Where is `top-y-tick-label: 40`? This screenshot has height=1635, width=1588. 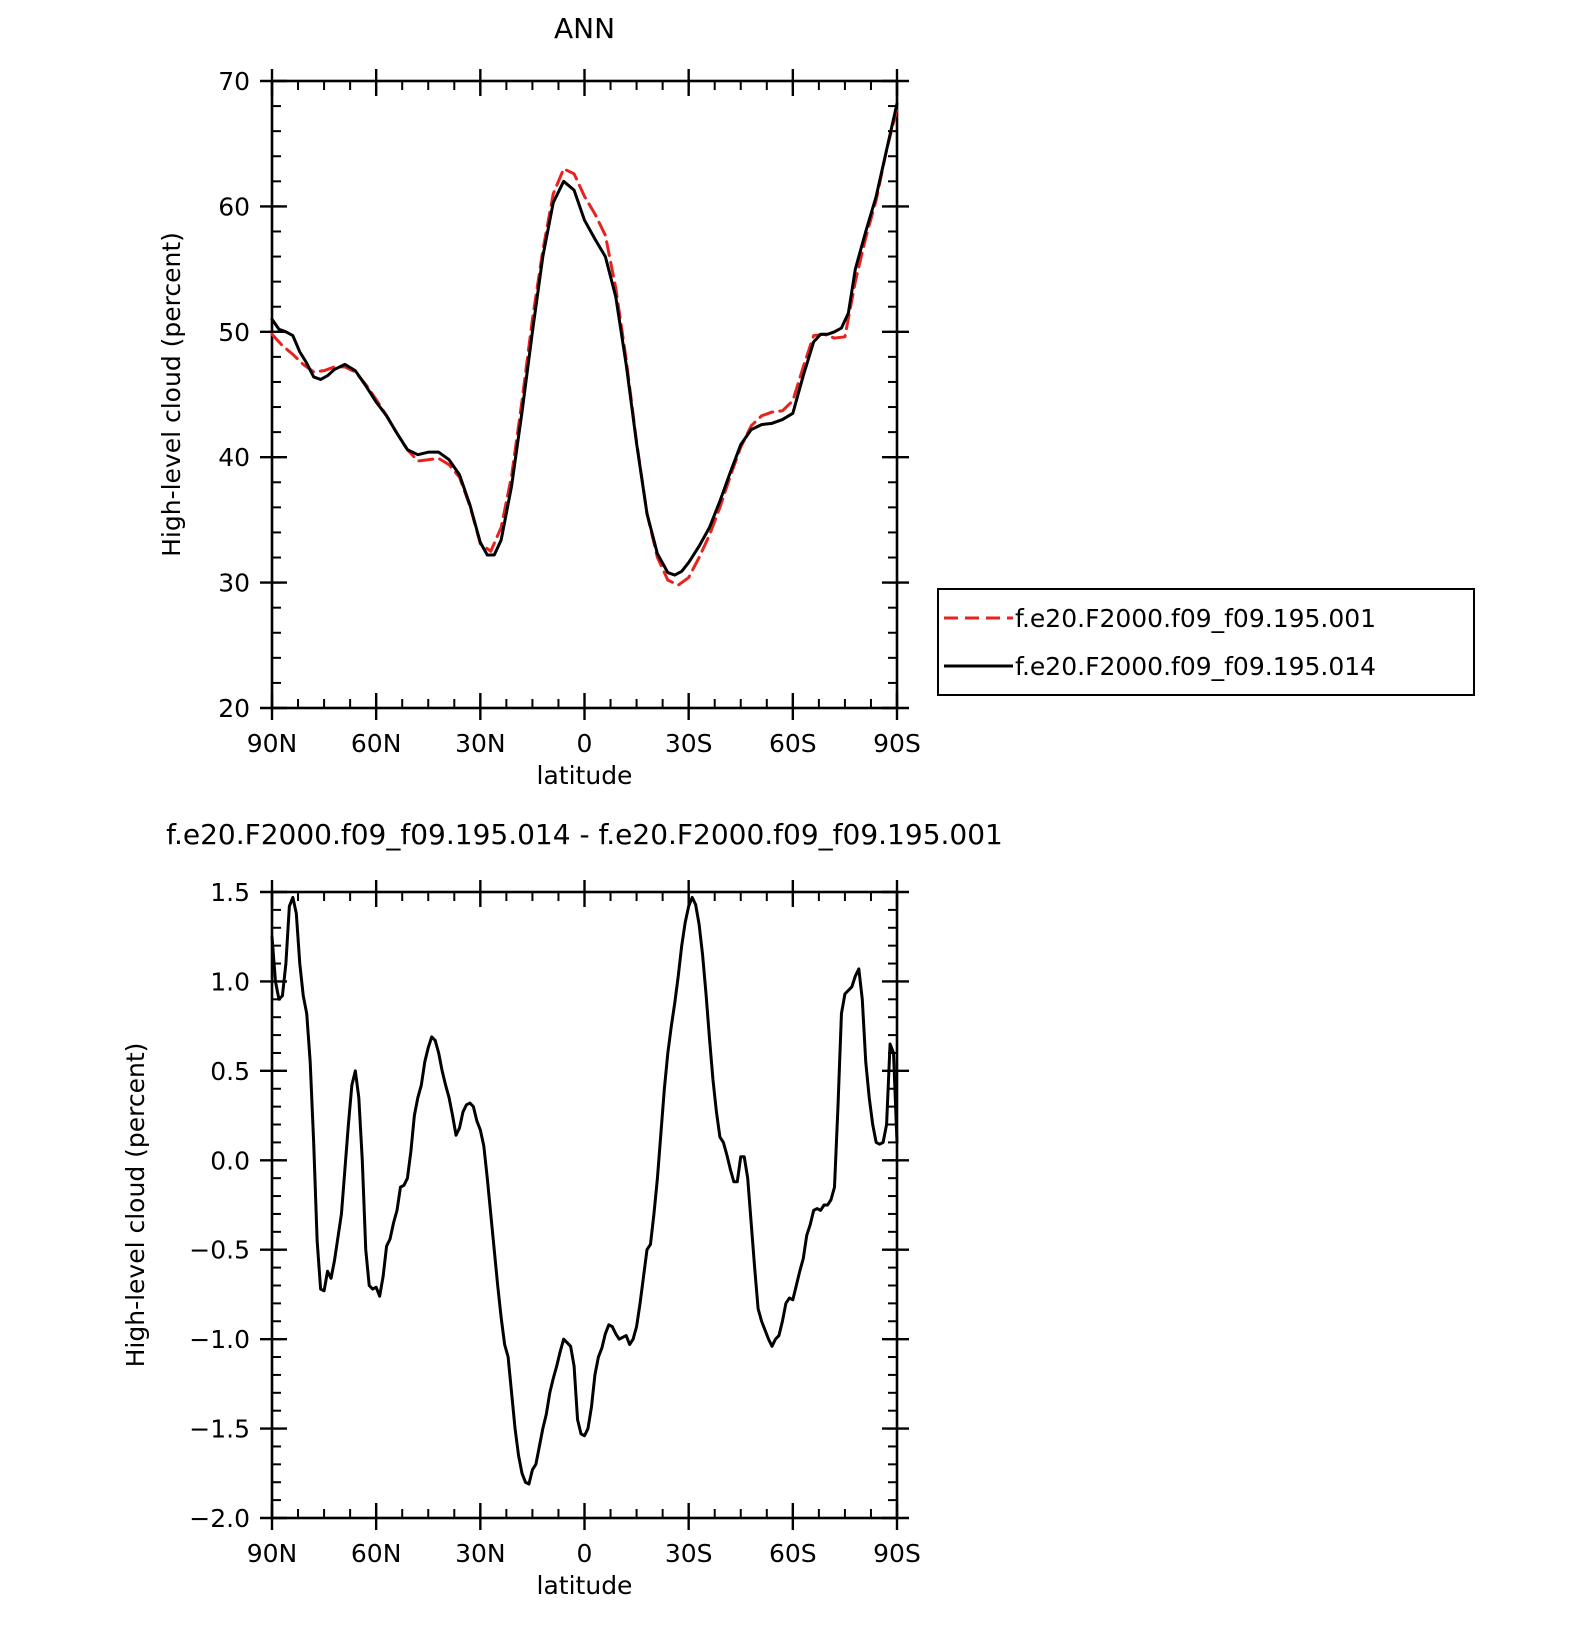
top-y-tick-label: 40 is located at coordinates (234, 457).